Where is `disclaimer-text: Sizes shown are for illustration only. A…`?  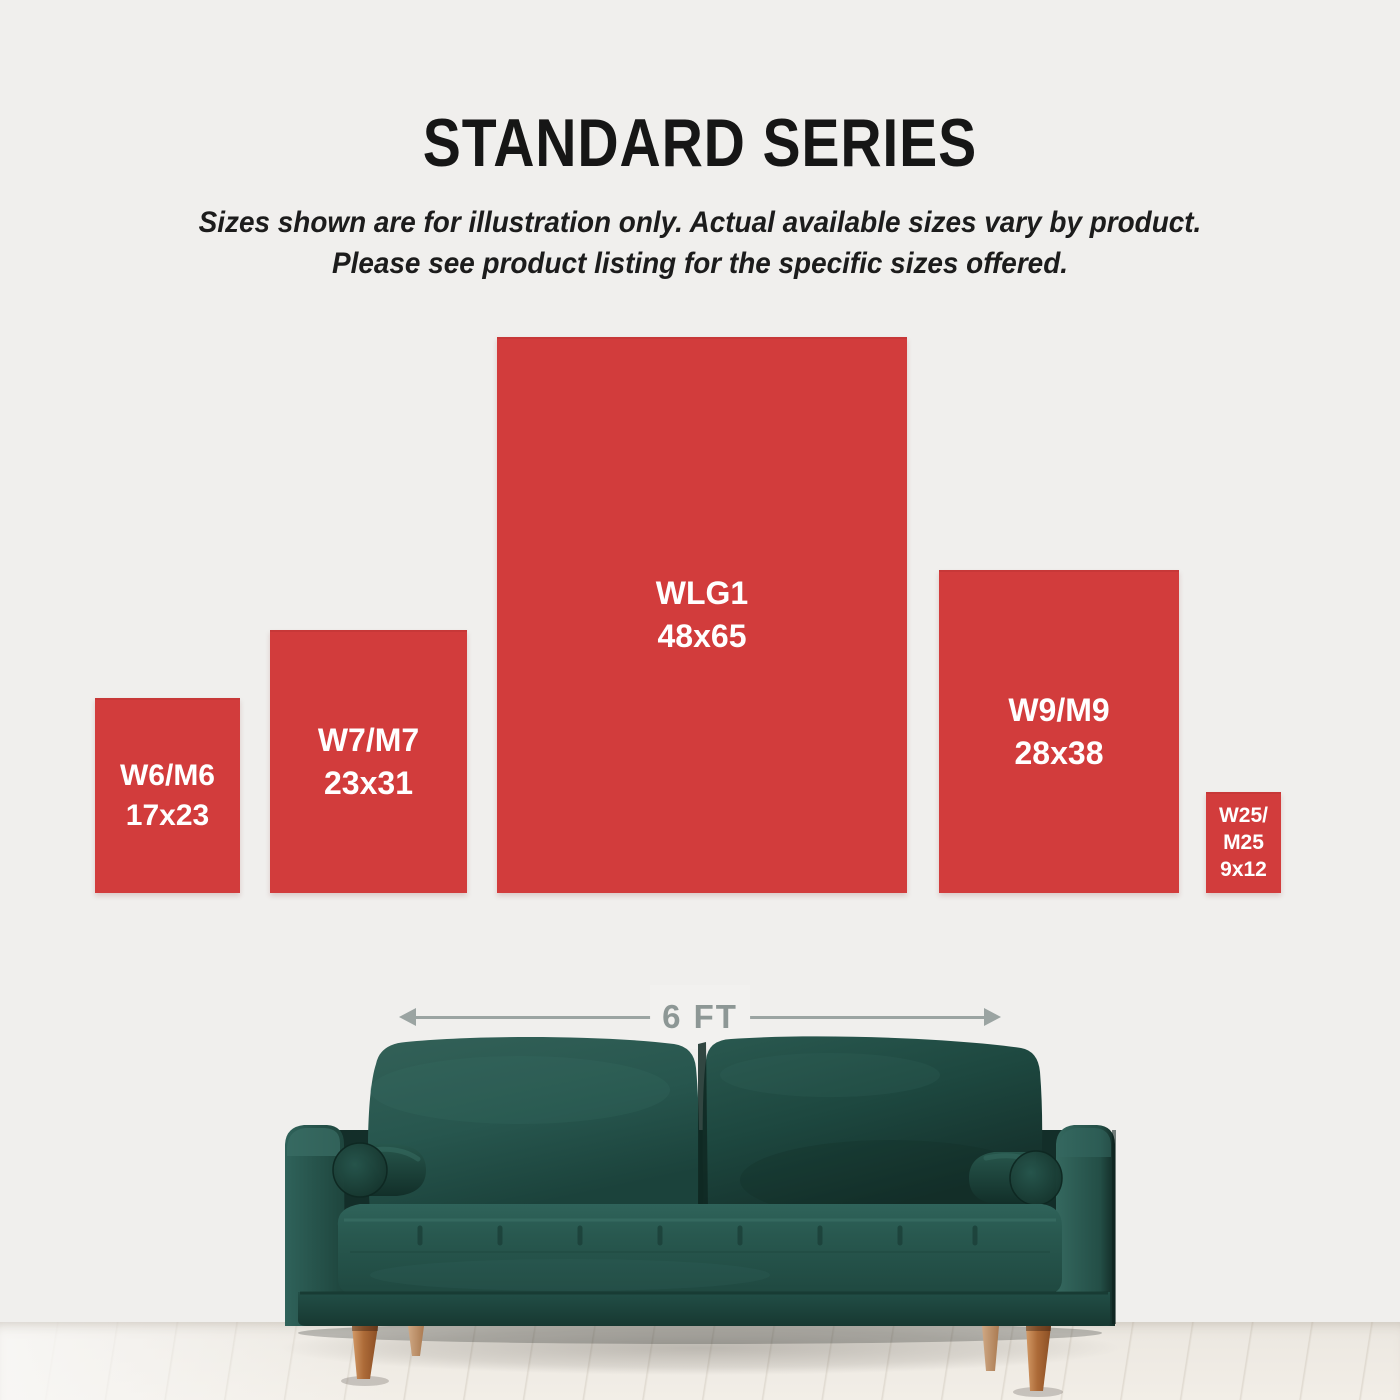 disclaimer-text: Sizes shown are for illustration only. A… is located at coordinates (700, 243).